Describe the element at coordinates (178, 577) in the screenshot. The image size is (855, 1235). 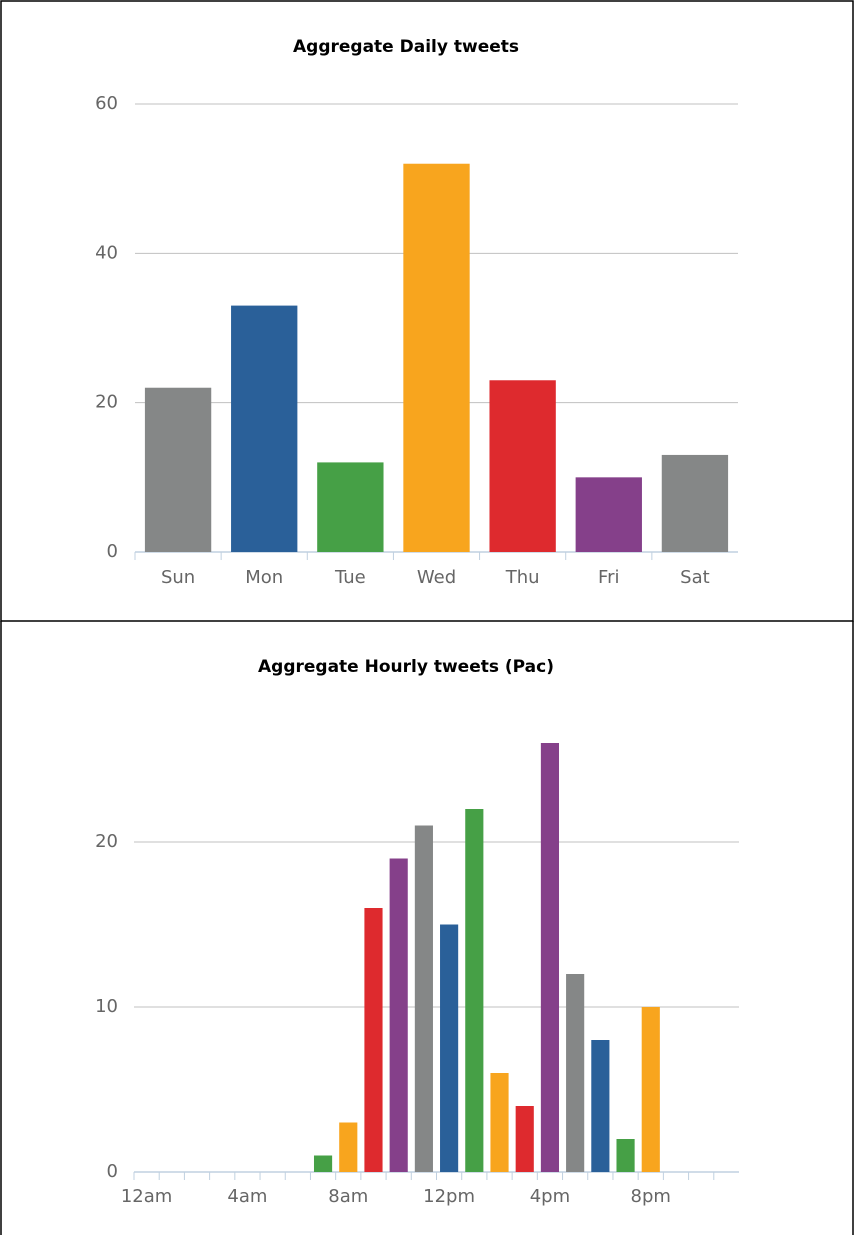
I see `x-tick-label: Sun` at that location.